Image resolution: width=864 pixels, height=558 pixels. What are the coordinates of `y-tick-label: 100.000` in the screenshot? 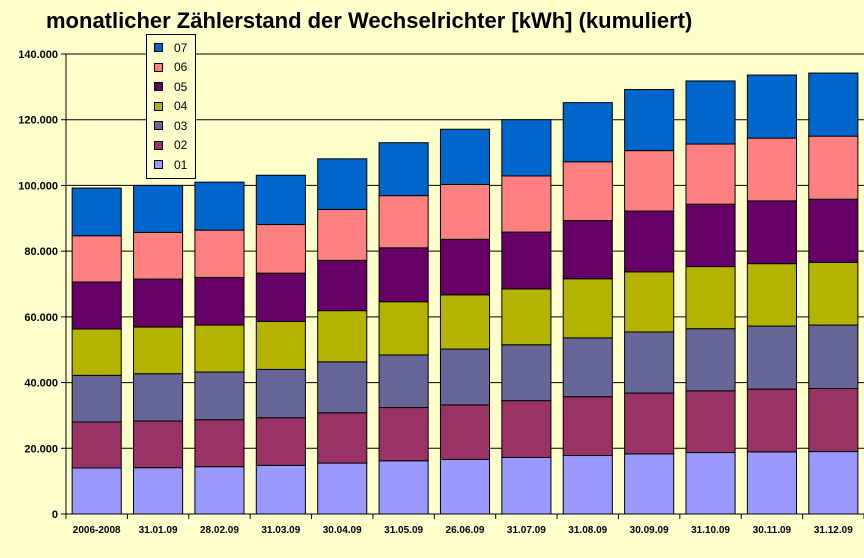 It's located at (38, 186).